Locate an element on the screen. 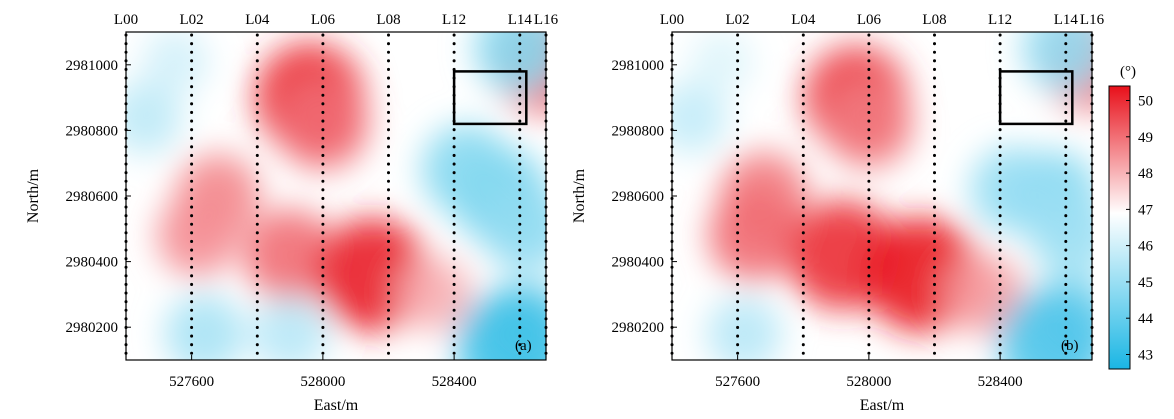  colorbar-tick-label: 50 is located at coordinates (1145, 102).